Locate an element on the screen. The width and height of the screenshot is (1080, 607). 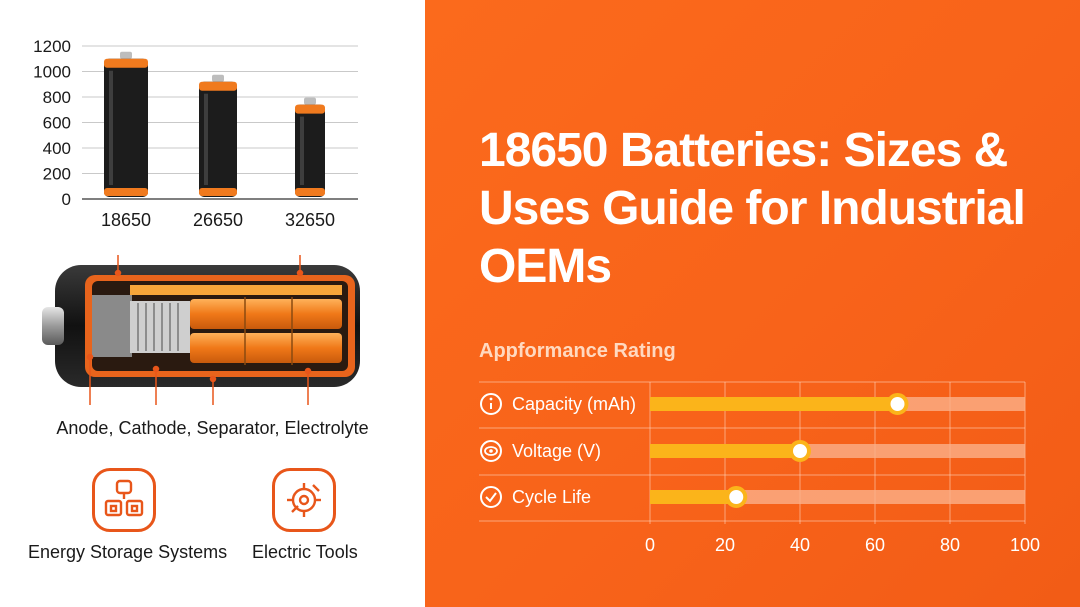
size-y-tick-label: 400 is located at coordinates (57, 148).